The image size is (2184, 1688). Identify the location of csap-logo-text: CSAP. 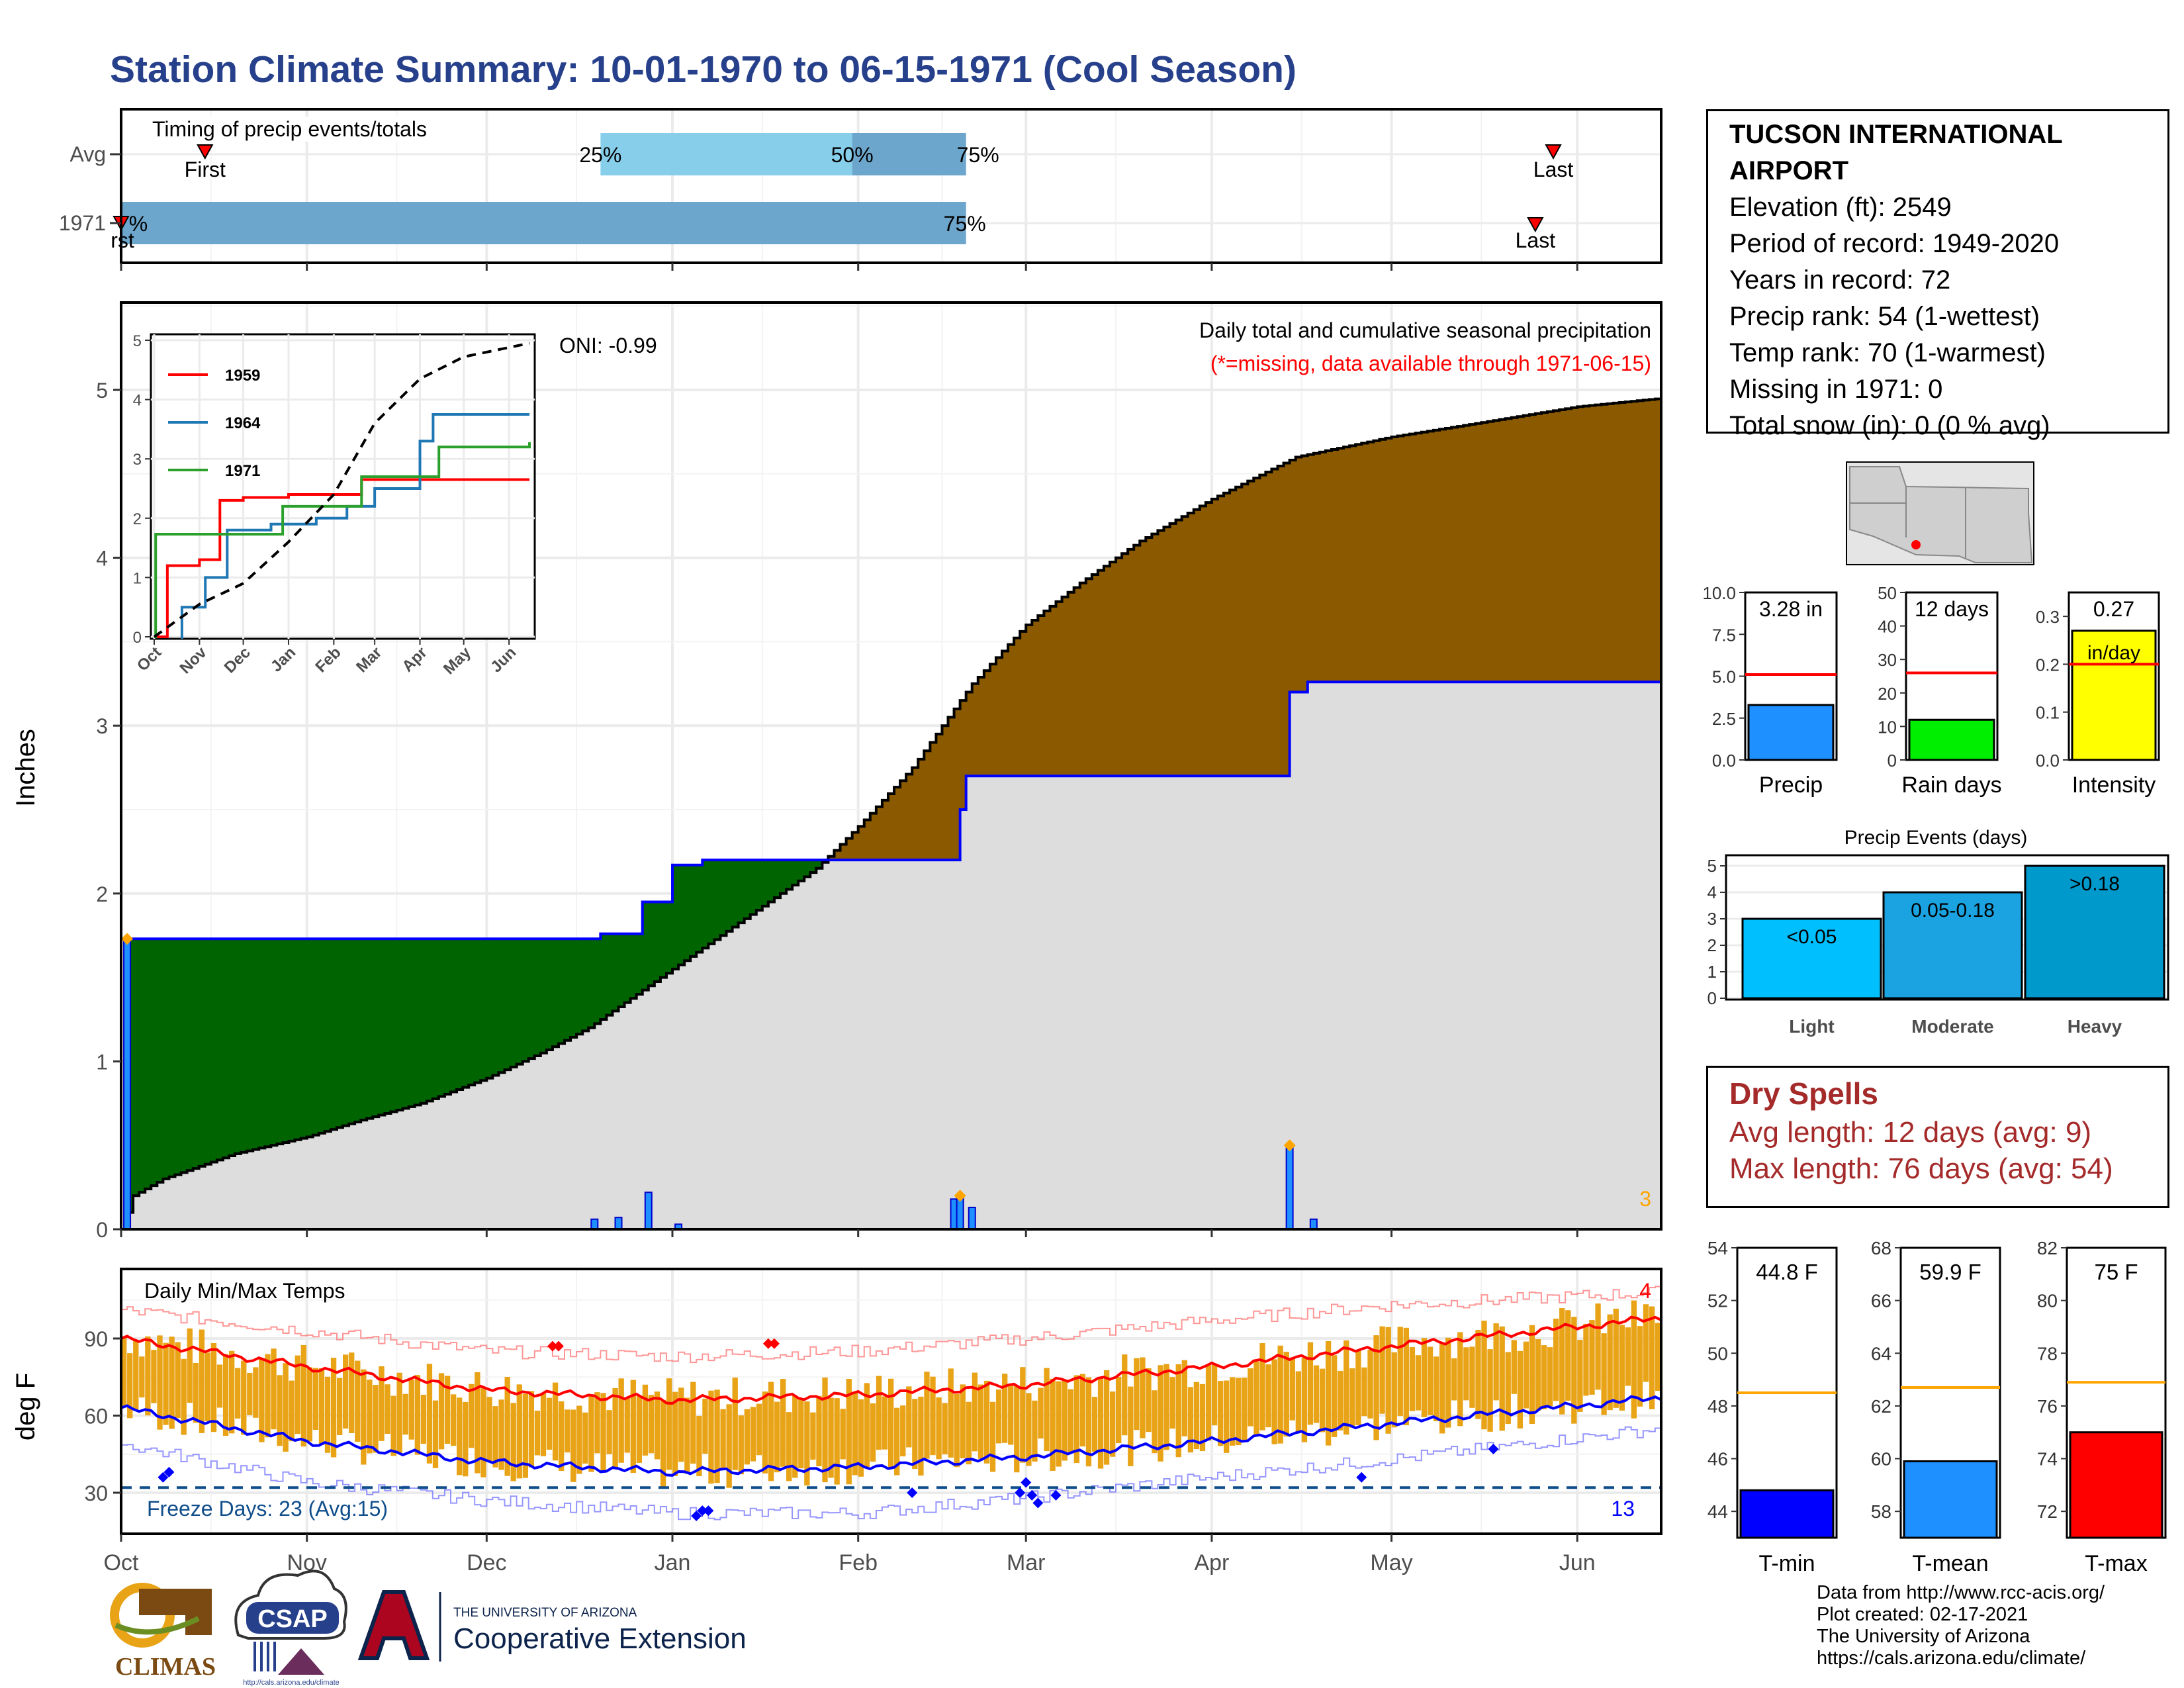
(292, 1619).